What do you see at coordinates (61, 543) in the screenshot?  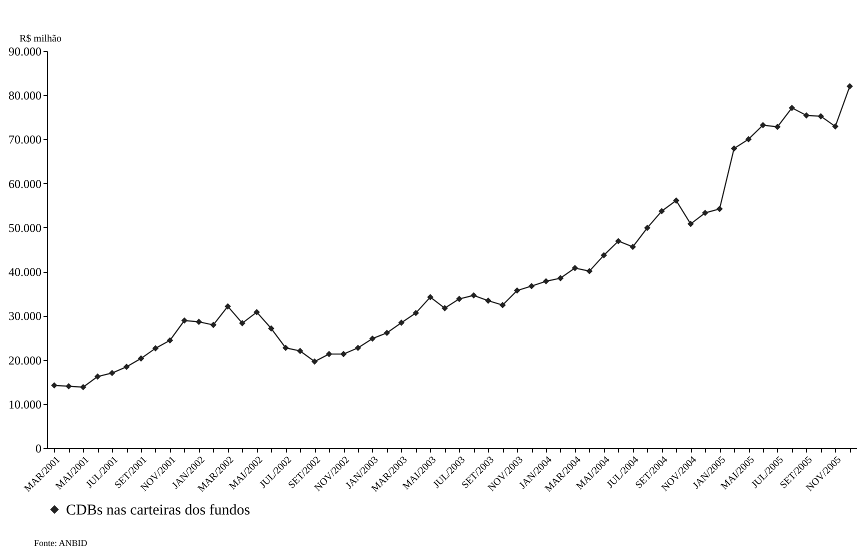 I see `source-note: Fonte: ANBID` at bounding box center [61, 543].